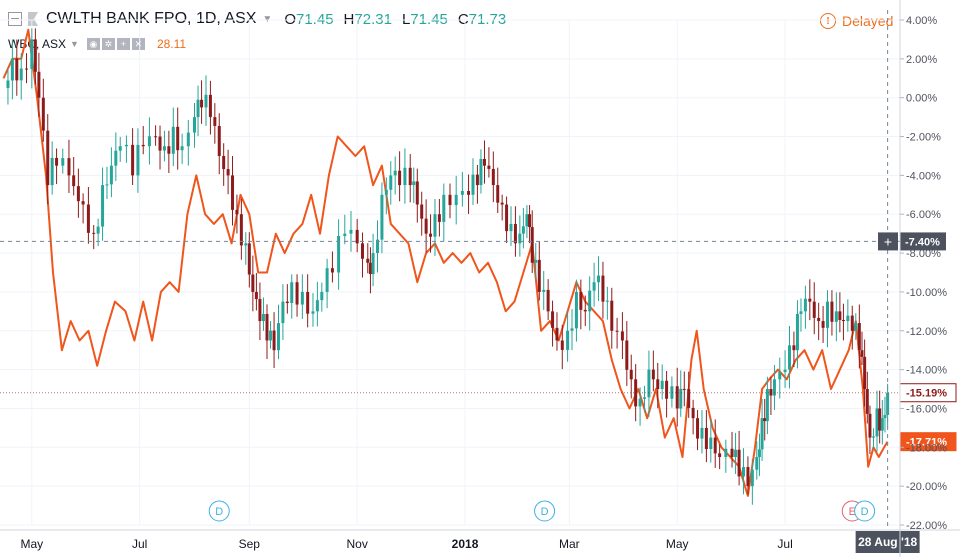 This screenshot has height=557, width=960. I want to click on event-marker-label: E, so click(852, 512).